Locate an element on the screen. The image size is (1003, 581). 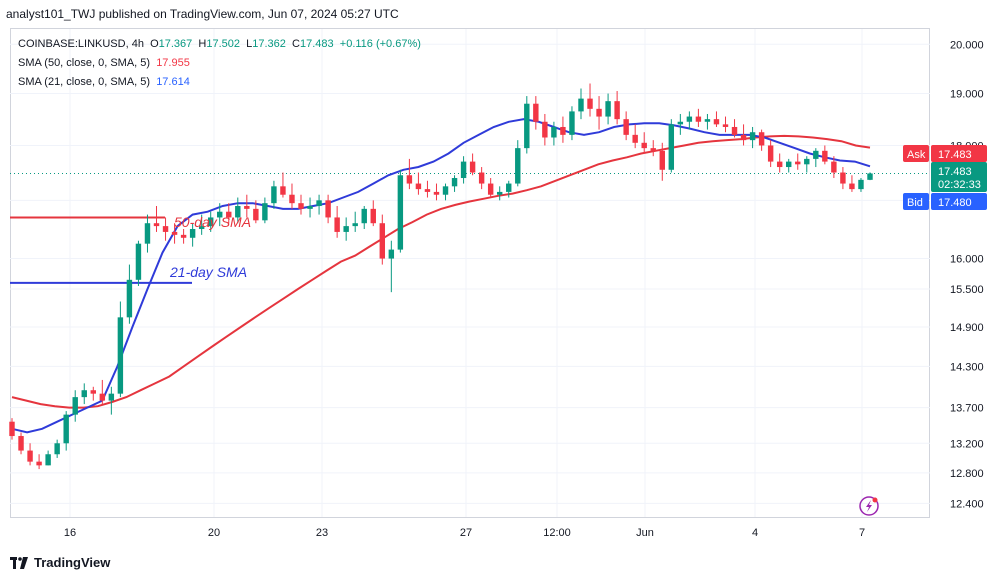
y-tick-label: 14.300 is located at coordinates (967, 367).